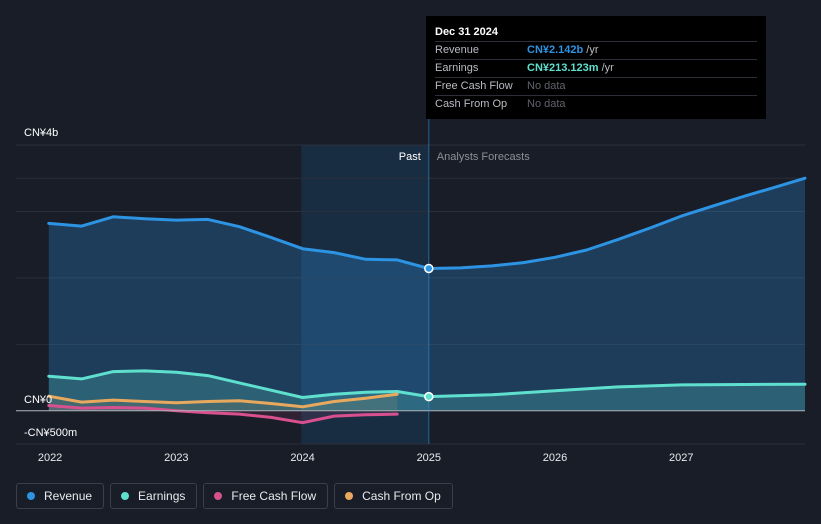  I want to click on legend-item-free-cash-flow: Free Cash Flow, so click(266, 496).